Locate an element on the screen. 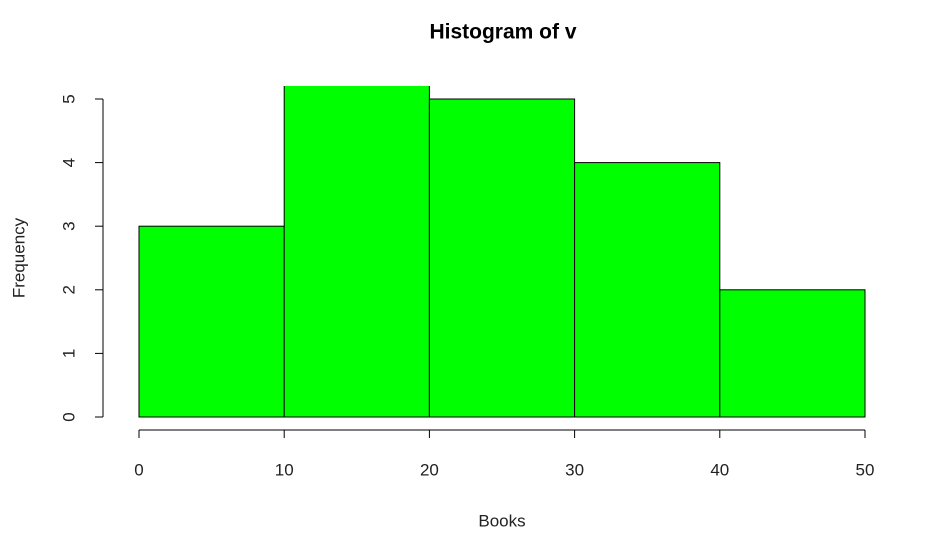 This screenshot has width=929, height=550. x-tick-label: 30 is located at coordinates (574, 469).